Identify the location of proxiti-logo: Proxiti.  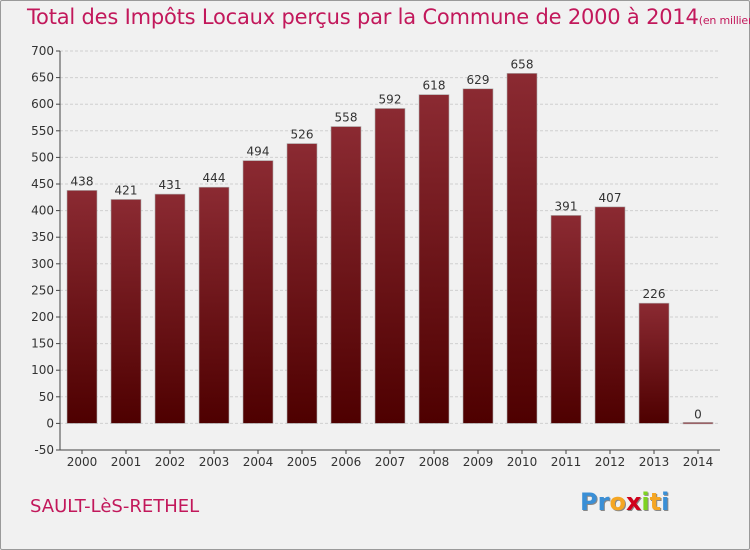
(624, 502).